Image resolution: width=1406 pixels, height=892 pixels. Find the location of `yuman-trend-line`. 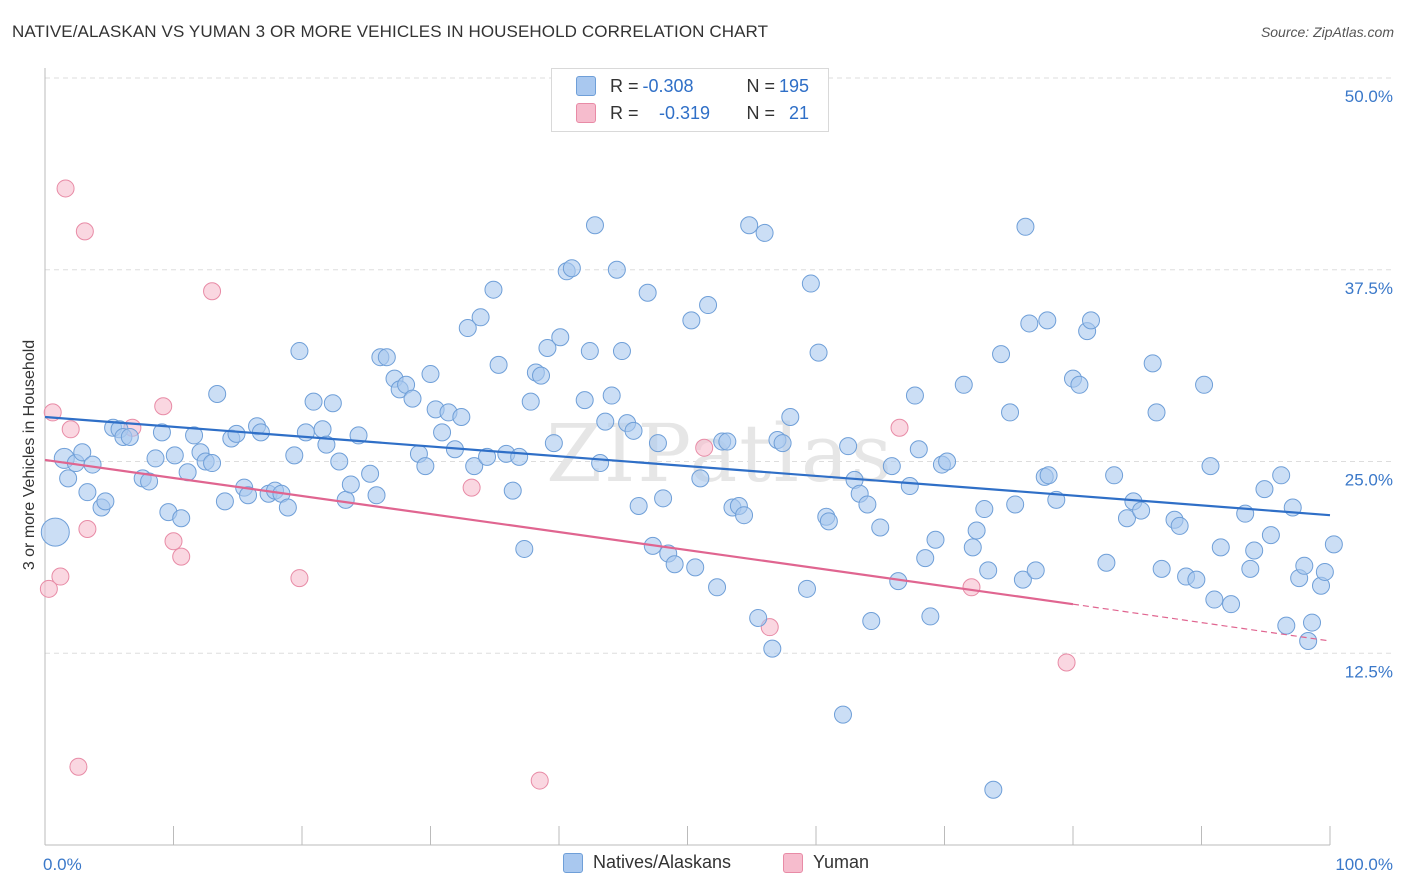

yuman-trend-line is located at coordinates (559, 532).